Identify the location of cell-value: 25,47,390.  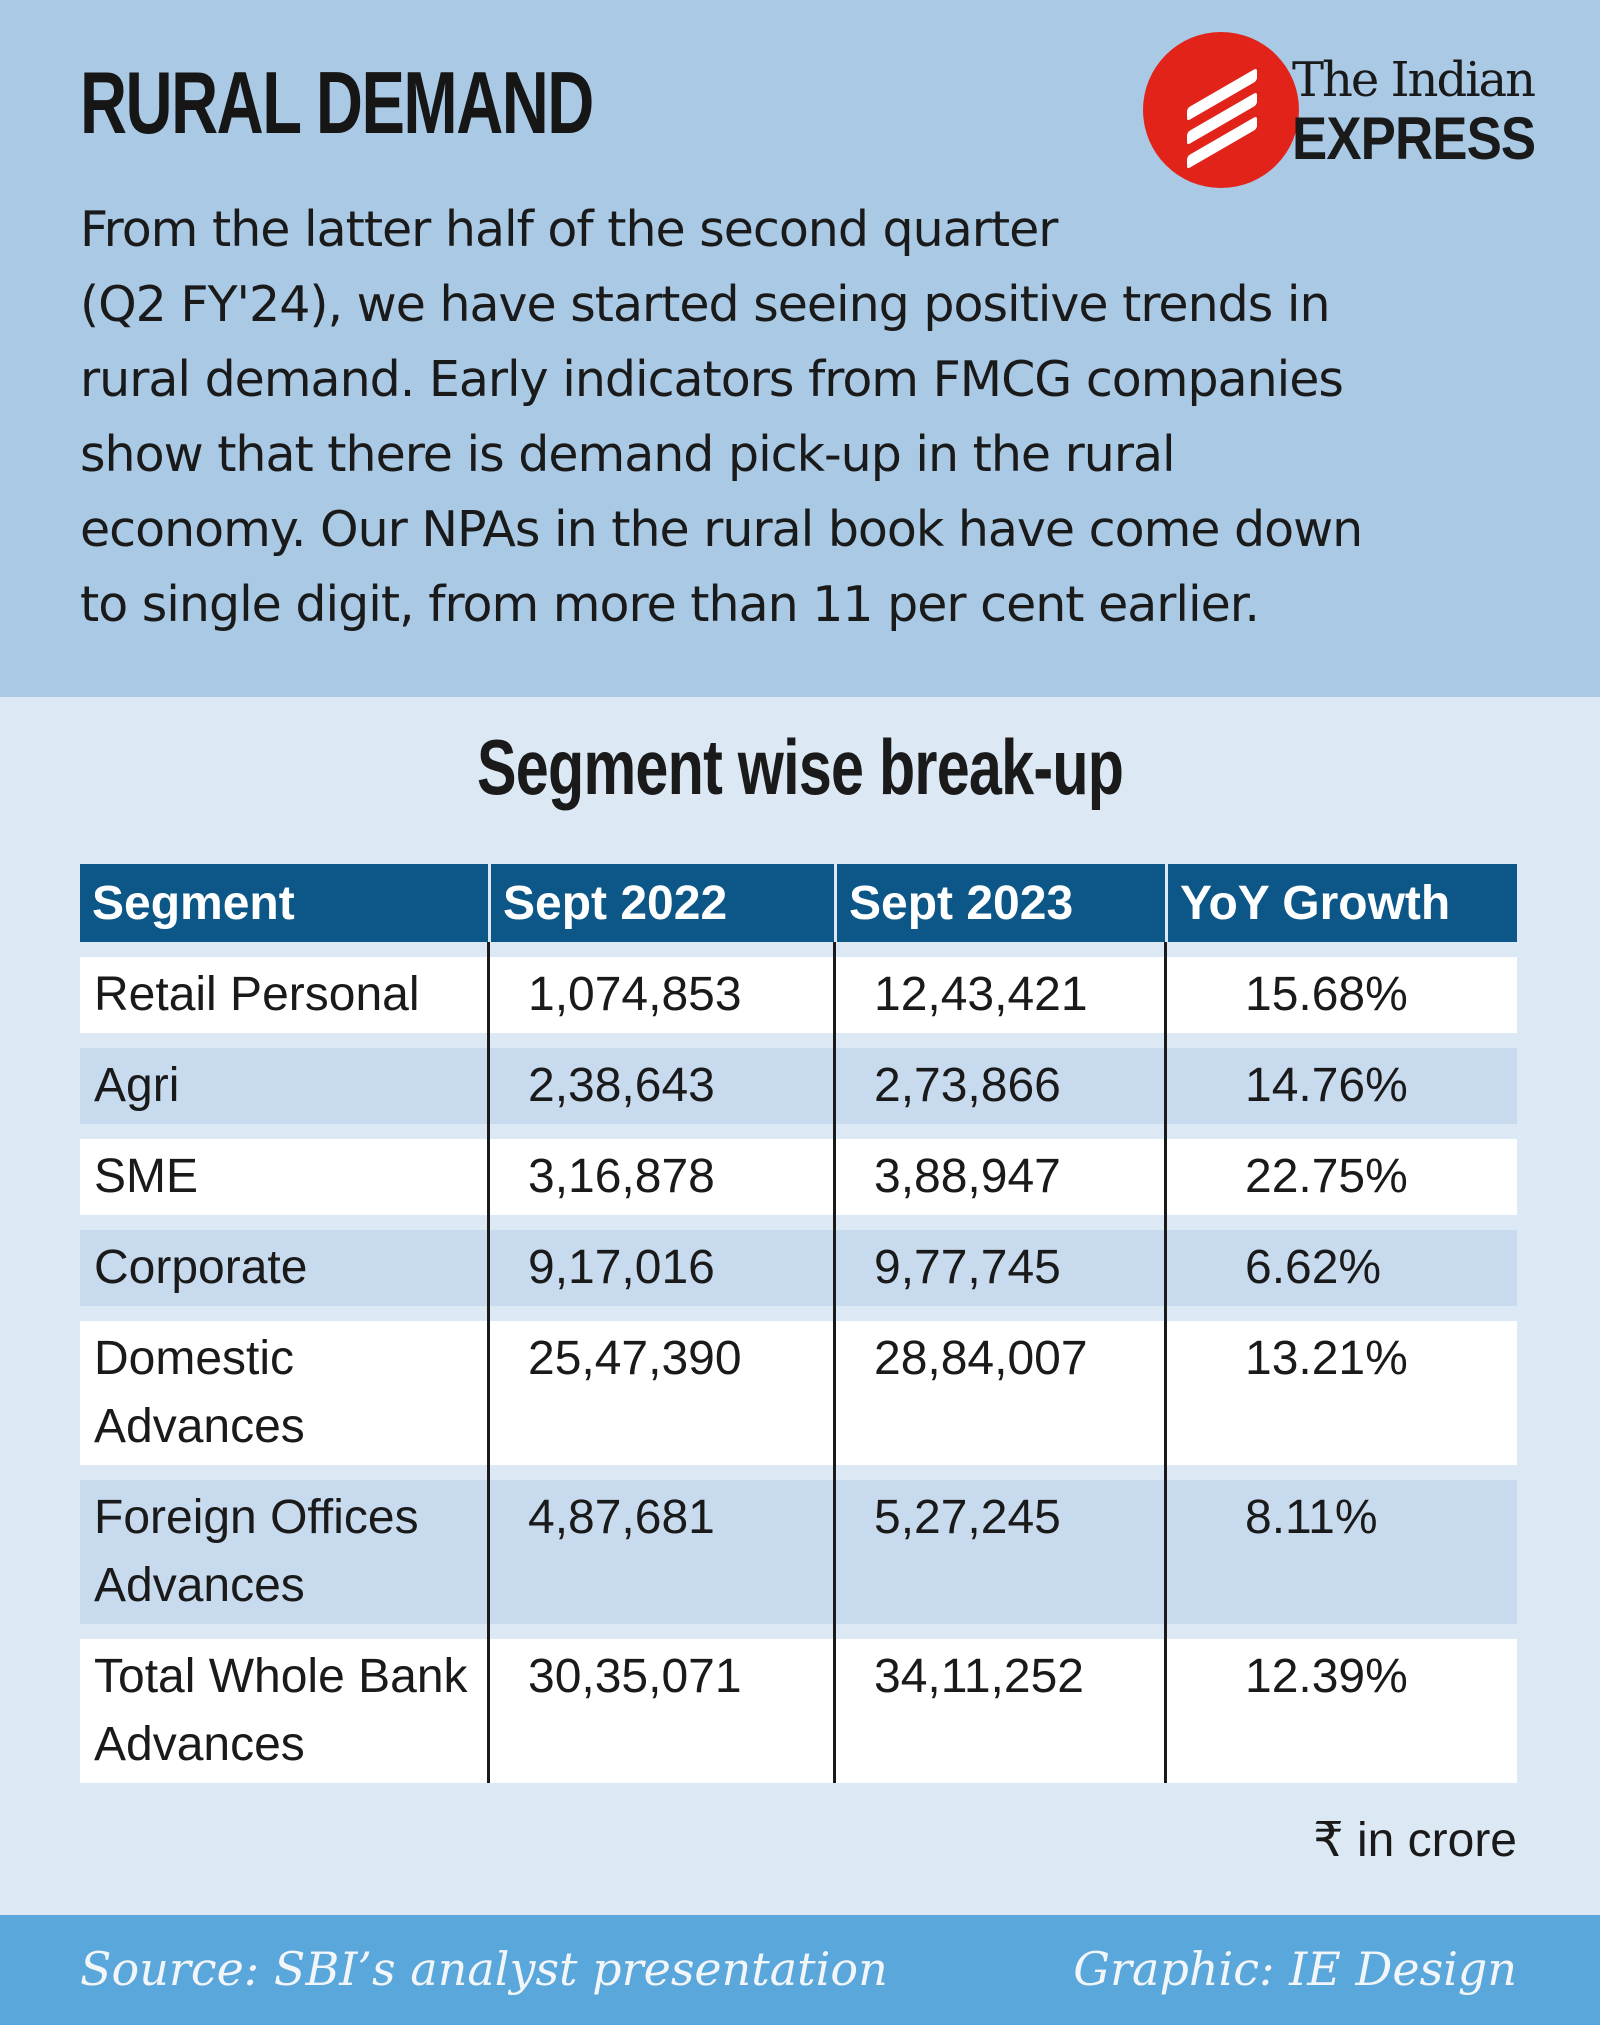
(661, 1393).